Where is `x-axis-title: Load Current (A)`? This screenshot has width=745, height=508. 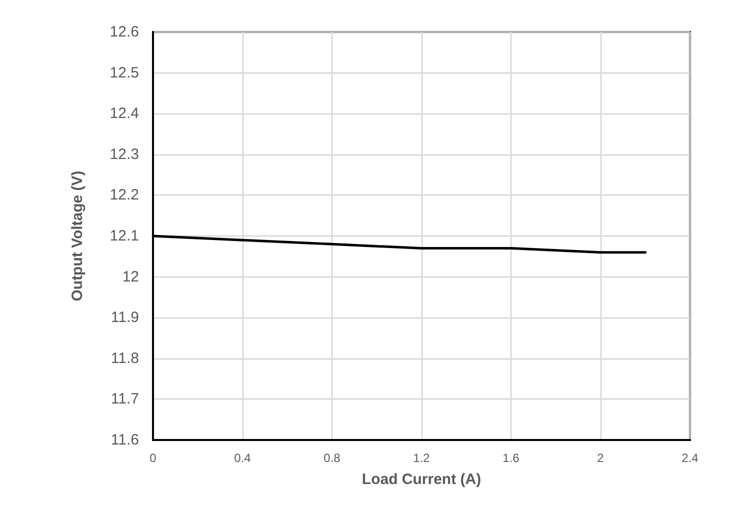
x-axis-title: Load Current (A) is located at coordinates (422, 479).